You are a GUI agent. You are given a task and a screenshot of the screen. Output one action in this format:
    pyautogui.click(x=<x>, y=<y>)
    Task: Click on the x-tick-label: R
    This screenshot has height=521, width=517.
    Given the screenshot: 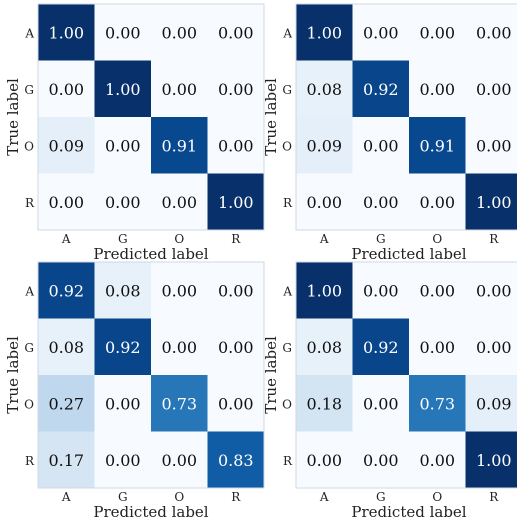 What is the action you would take?
    pyautogui.click(x=494, y=239)
    